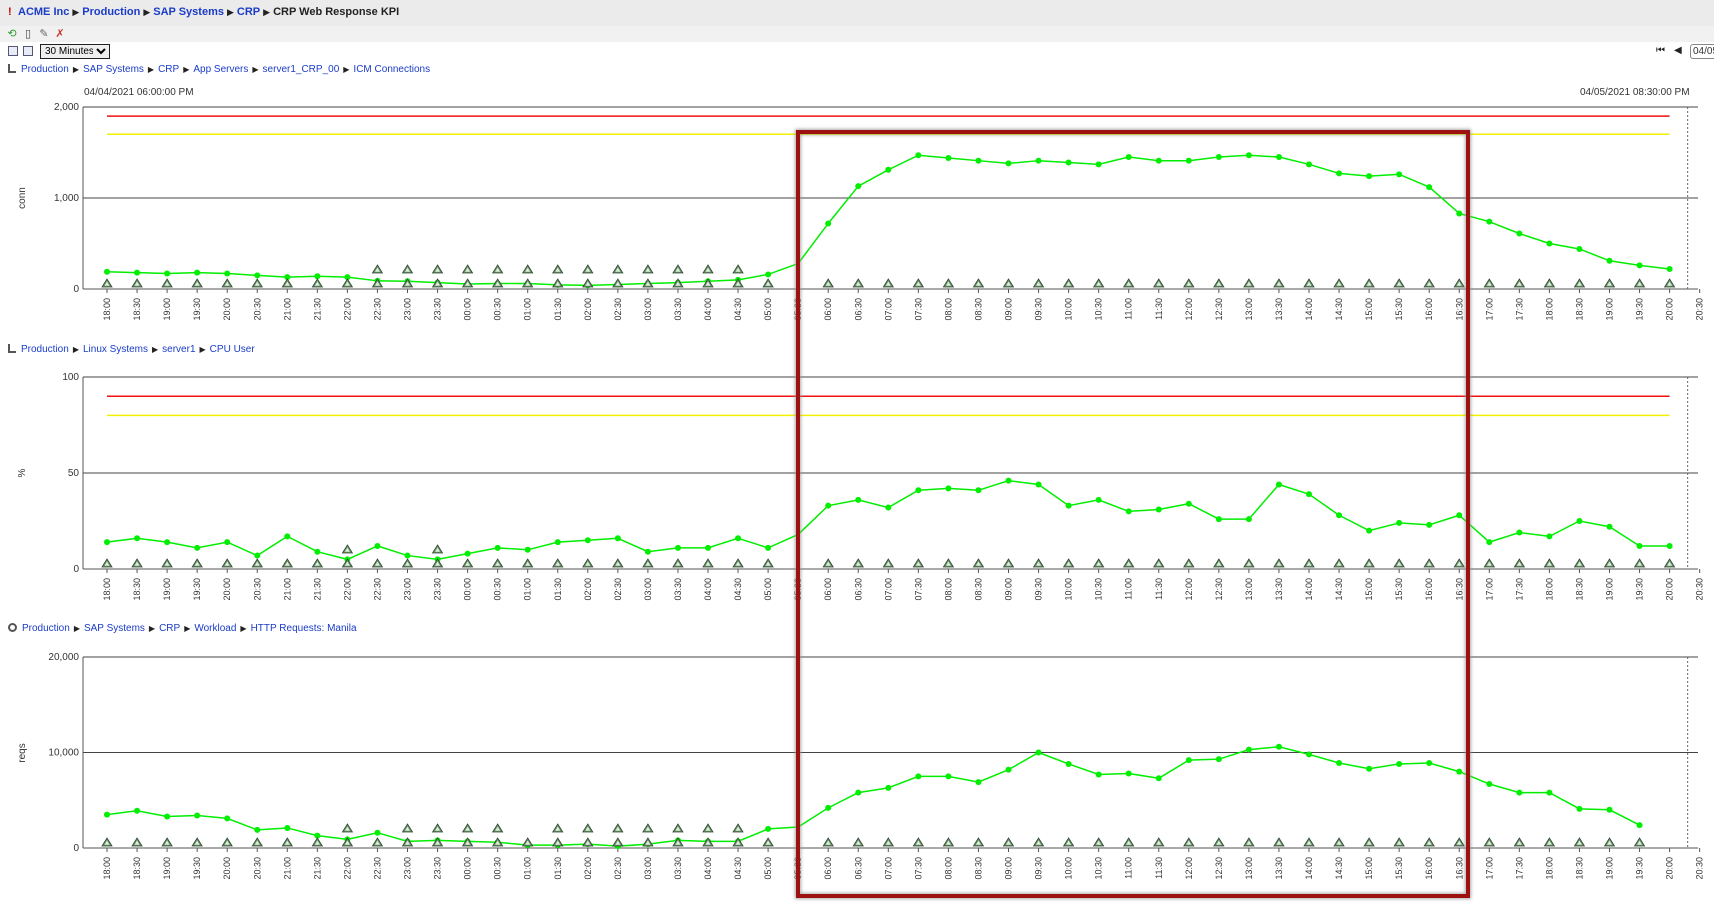 This screenshot has width=1714, height=904. What do you see at coordinates (1279, 868) in the screenshot?
I see `chart3-x-tick-label: 13:30` at bounding box center [1279, 868].